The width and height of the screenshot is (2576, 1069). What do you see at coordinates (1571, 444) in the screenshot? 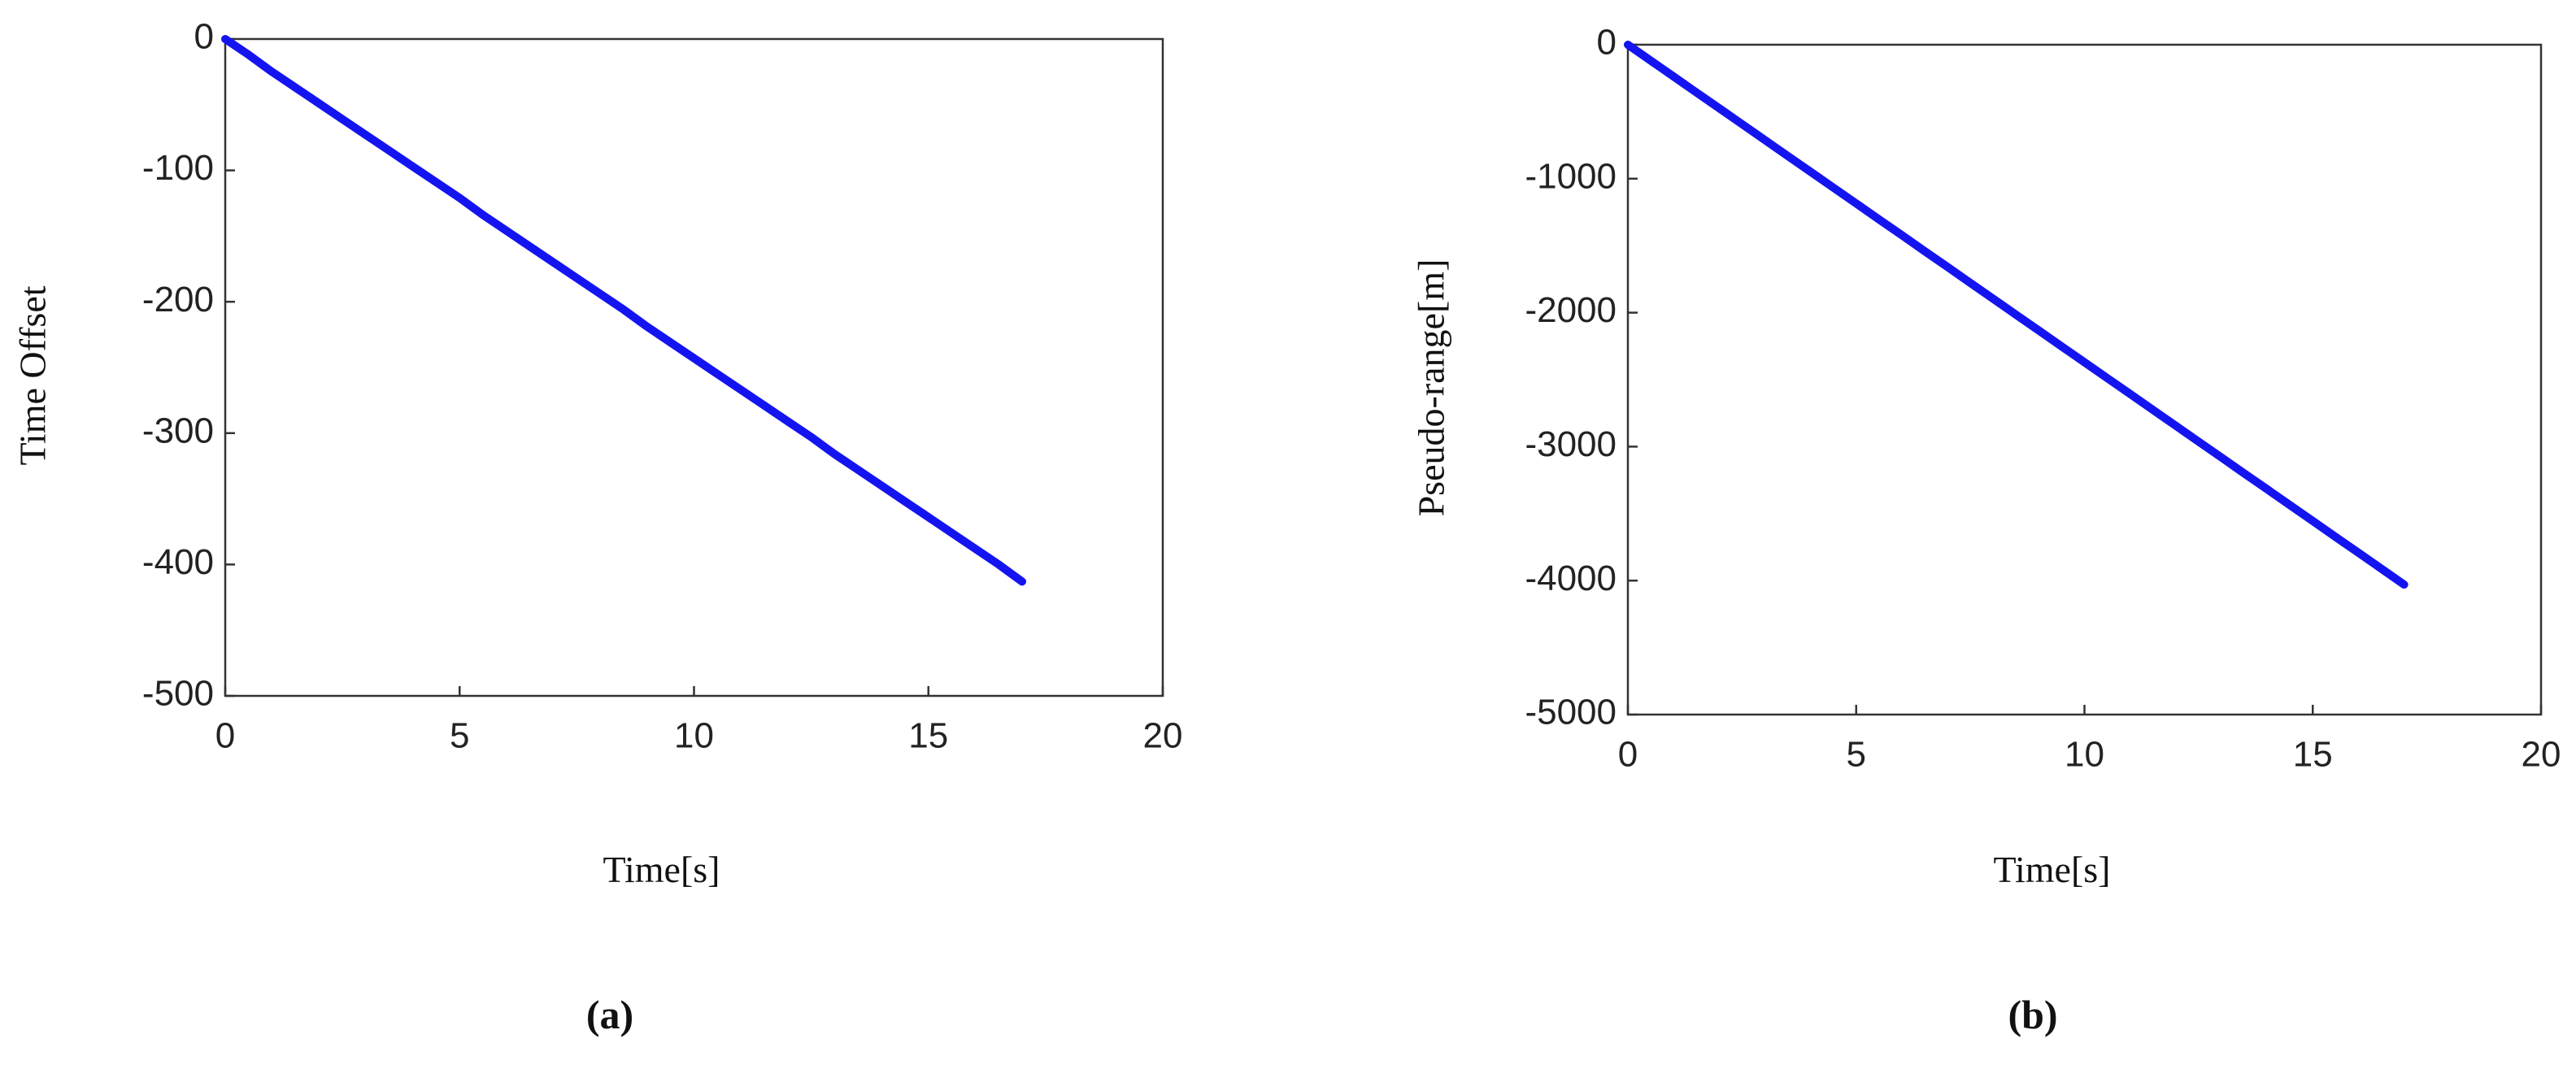
I see `y-tick-label: -3000` at bounding box center [1571, 444].